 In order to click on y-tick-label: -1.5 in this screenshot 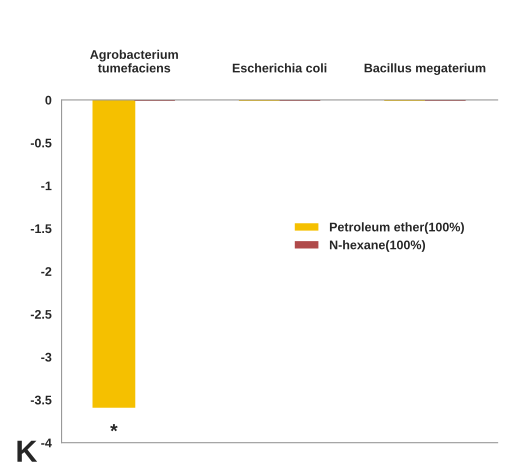, I will do `click(41, 229)`.